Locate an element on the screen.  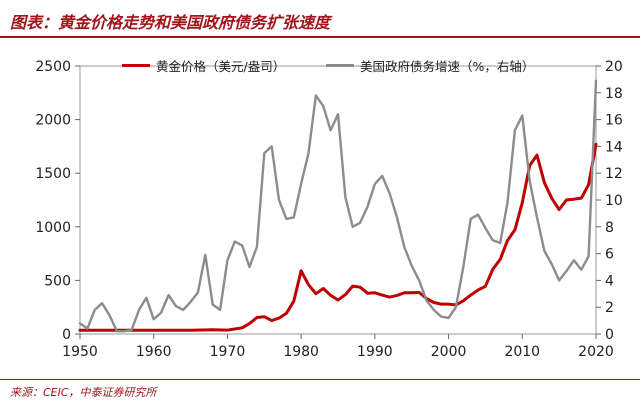
source-divider is located at coordinates (320, 379).